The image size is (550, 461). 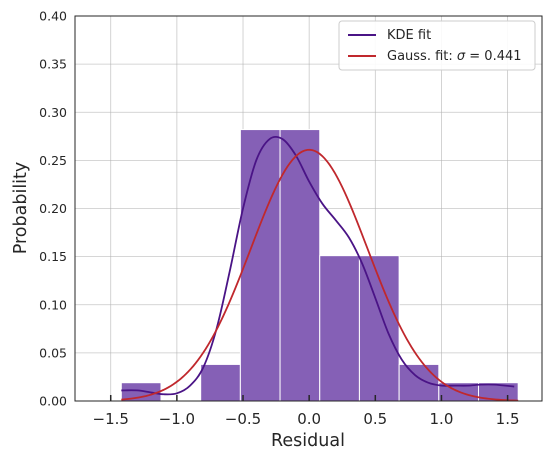 I want to click on legend-box, so click(x=437, y=45).